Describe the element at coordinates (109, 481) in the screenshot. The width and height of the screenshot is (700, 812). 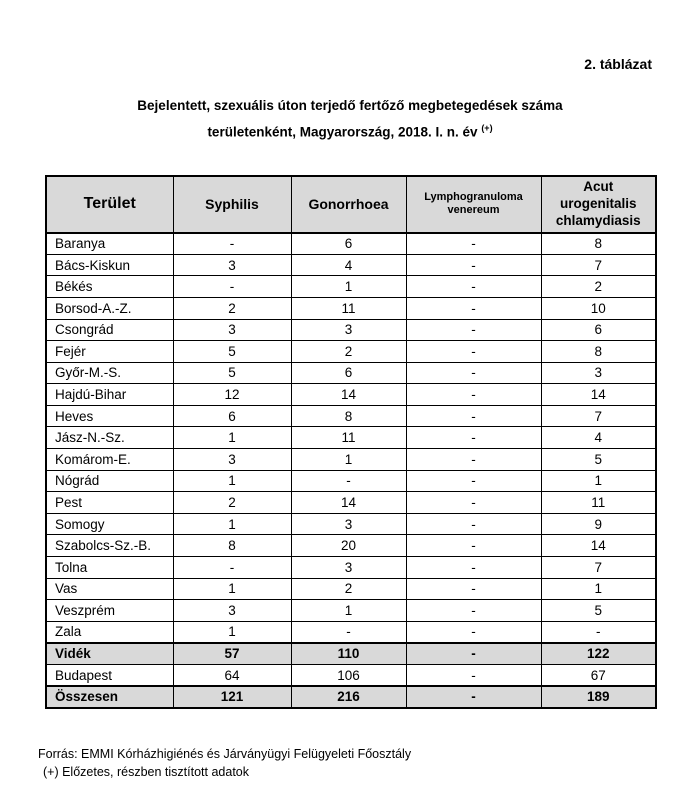
I see `region-cell: Nógrád` at that location.